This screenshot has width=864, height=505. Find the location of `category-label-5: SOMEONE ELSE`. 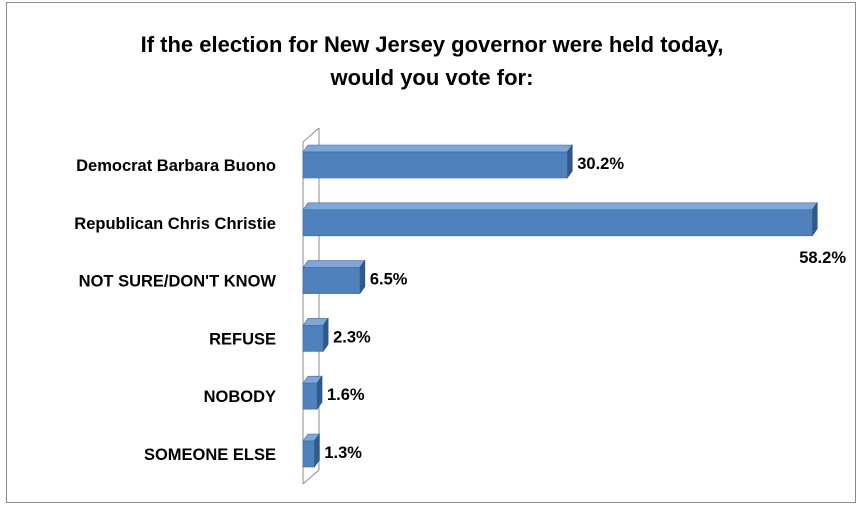

category-label-5: SOMEONE ELSE is located at coordinates (210, 455).